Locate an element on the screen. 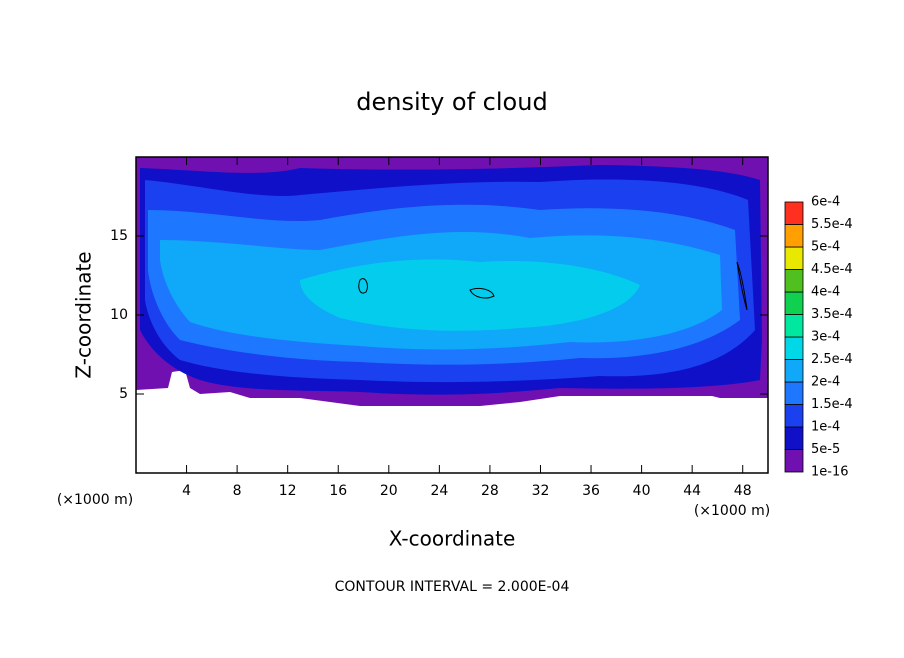 The width and height of the screenshot is (904, 658). x-tick-label: 36 is located at coordinates (591, 491).